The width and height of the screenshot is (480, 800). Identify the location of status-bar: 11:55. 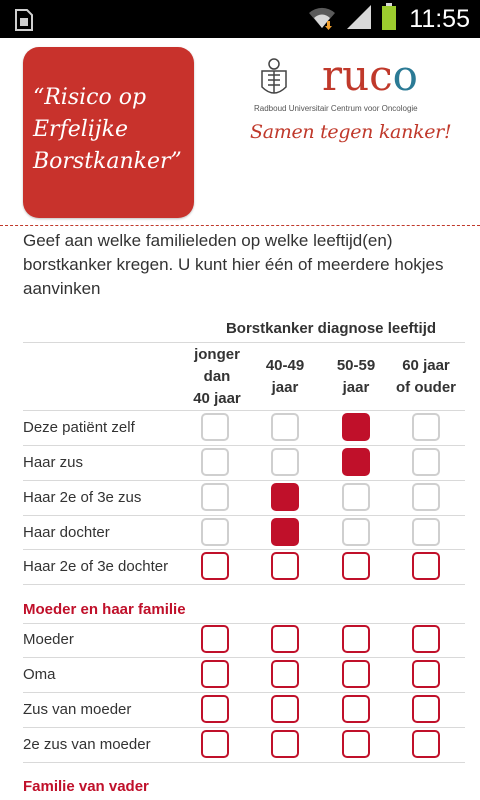
(240, 19).